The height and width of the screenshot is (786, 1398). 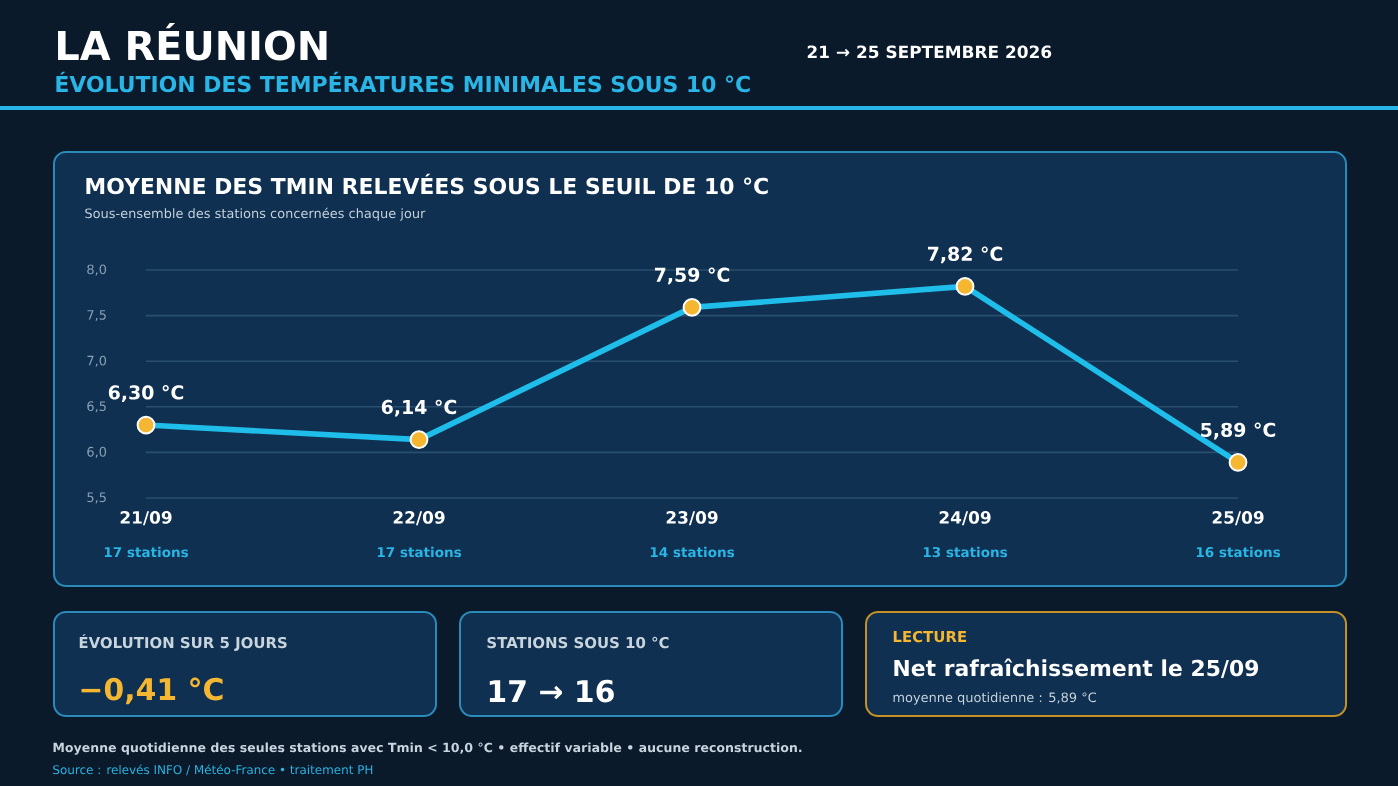 I want to click on data-label: 7,82 °C, so click(x=965, y=255).